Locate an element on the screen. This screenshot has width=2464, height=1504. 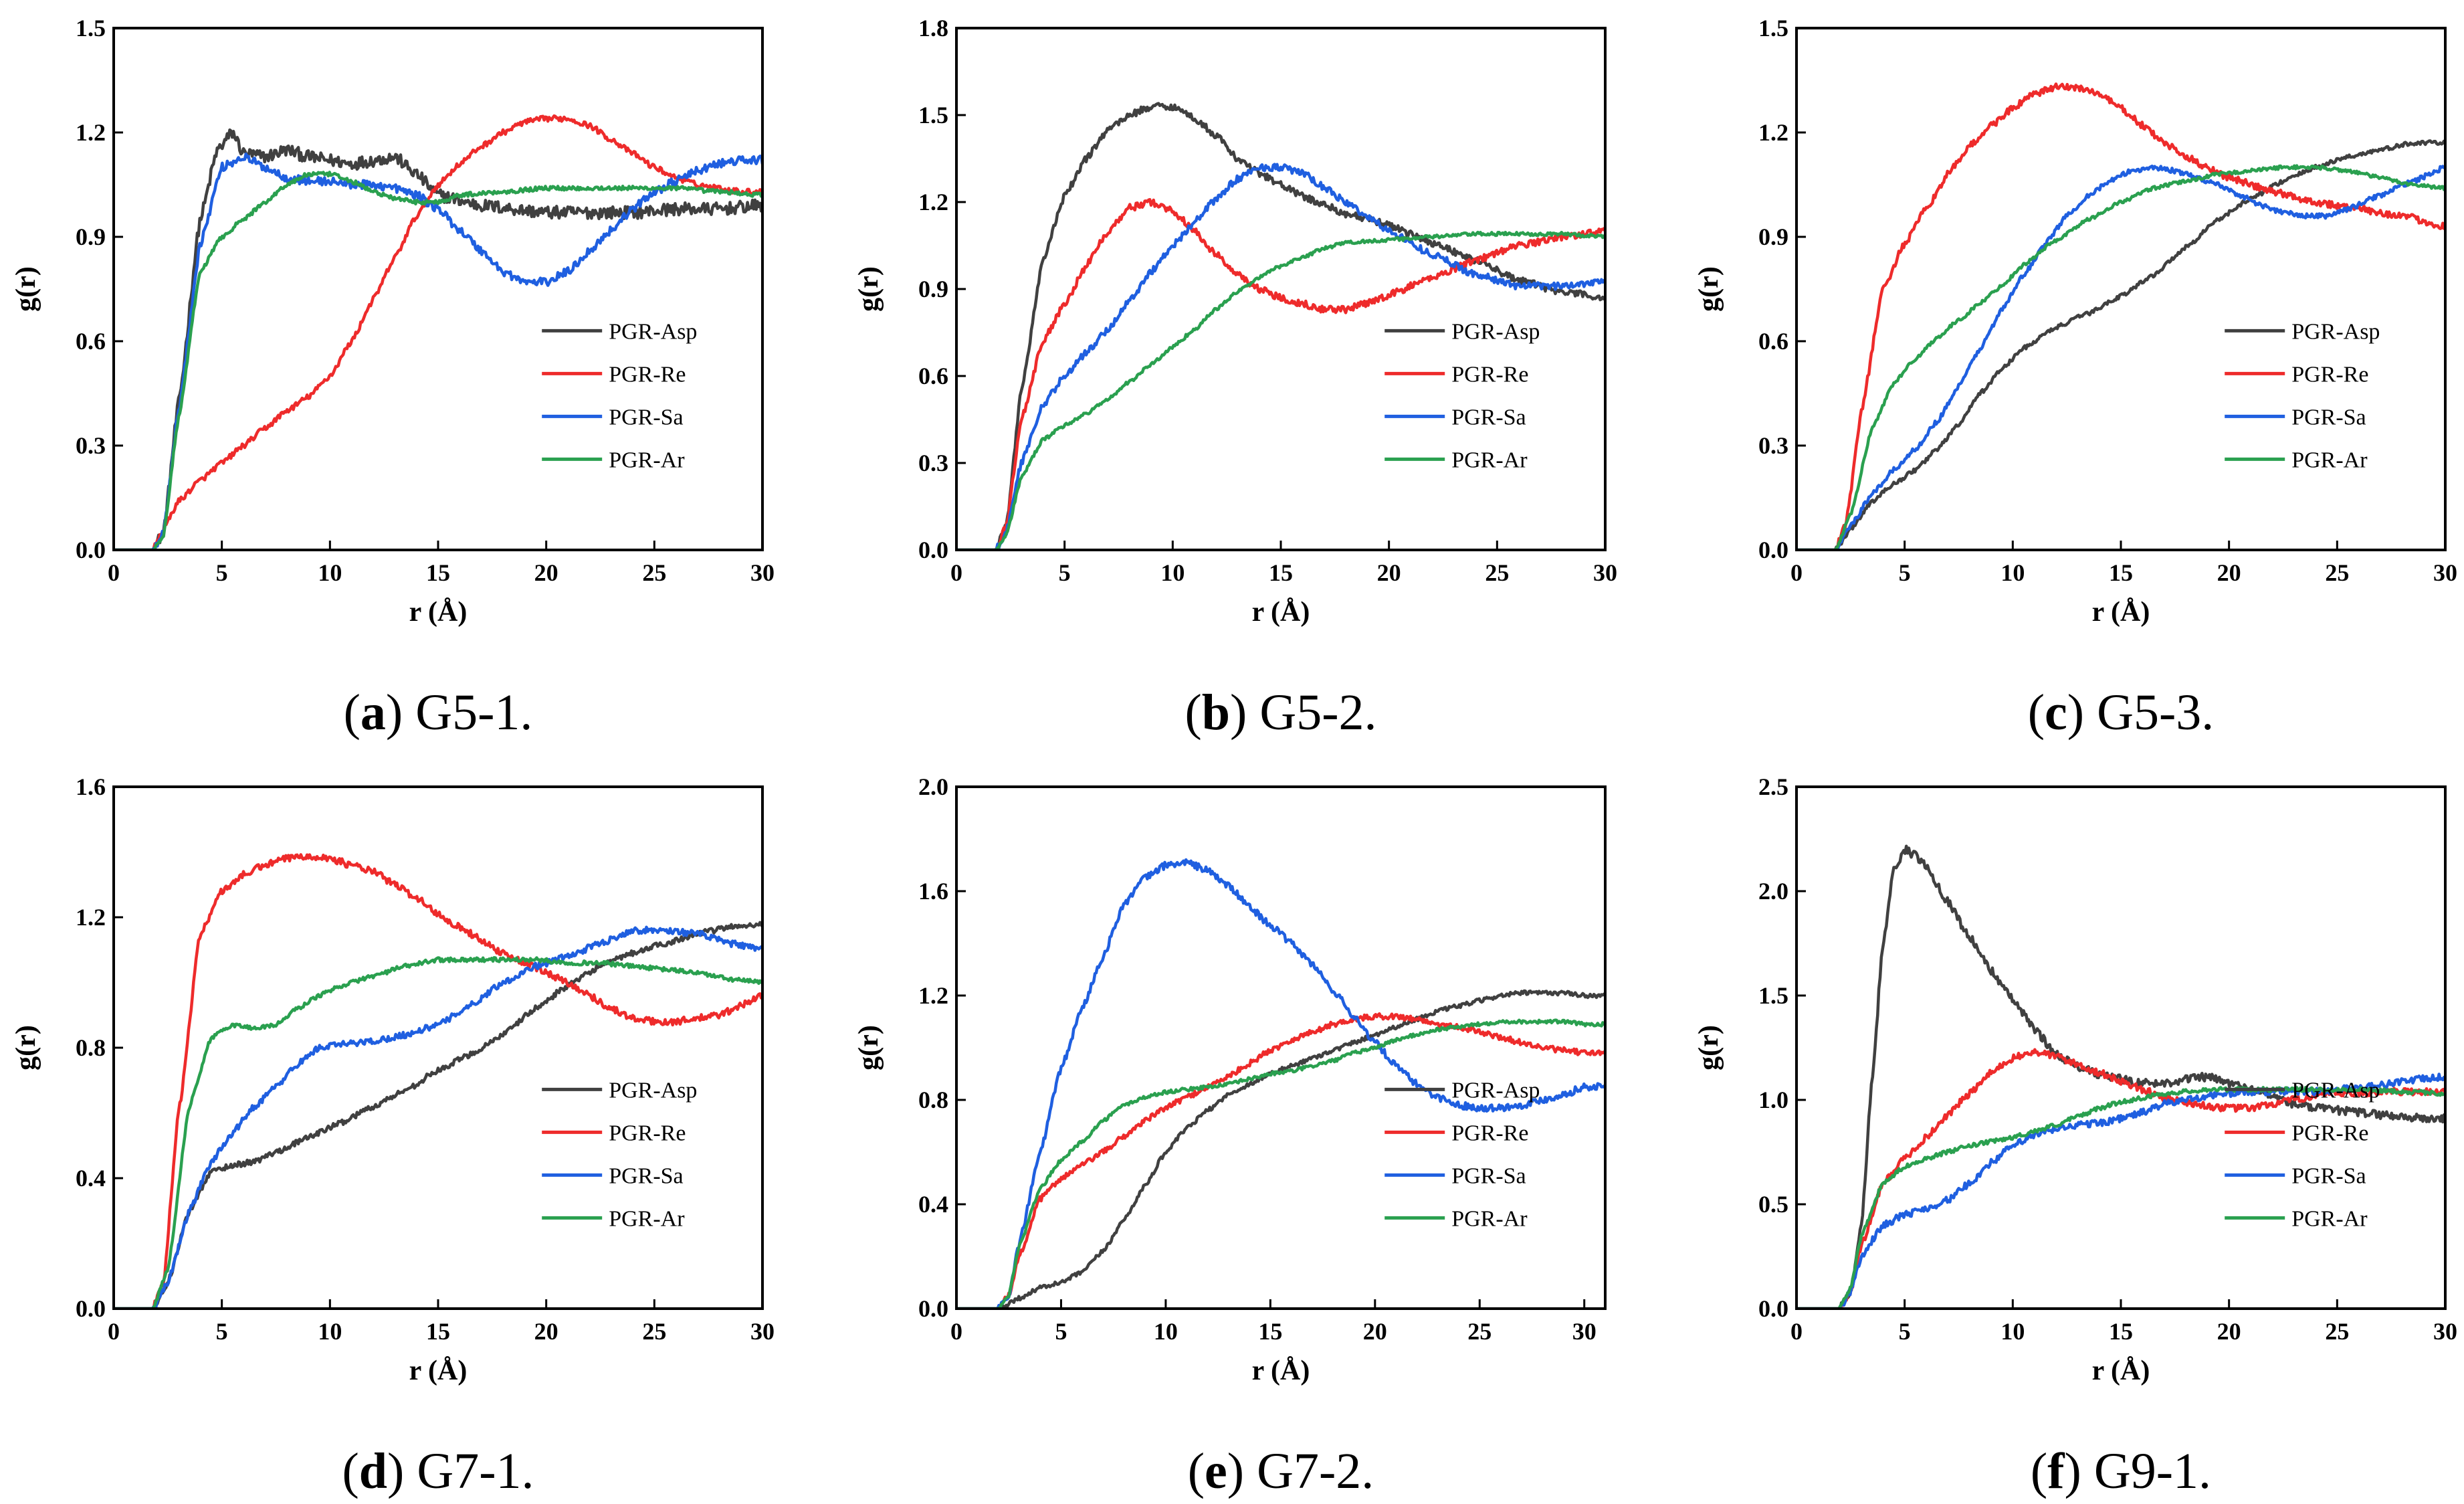
x-tick-label: 10 is located at coordinates (1172, 572).